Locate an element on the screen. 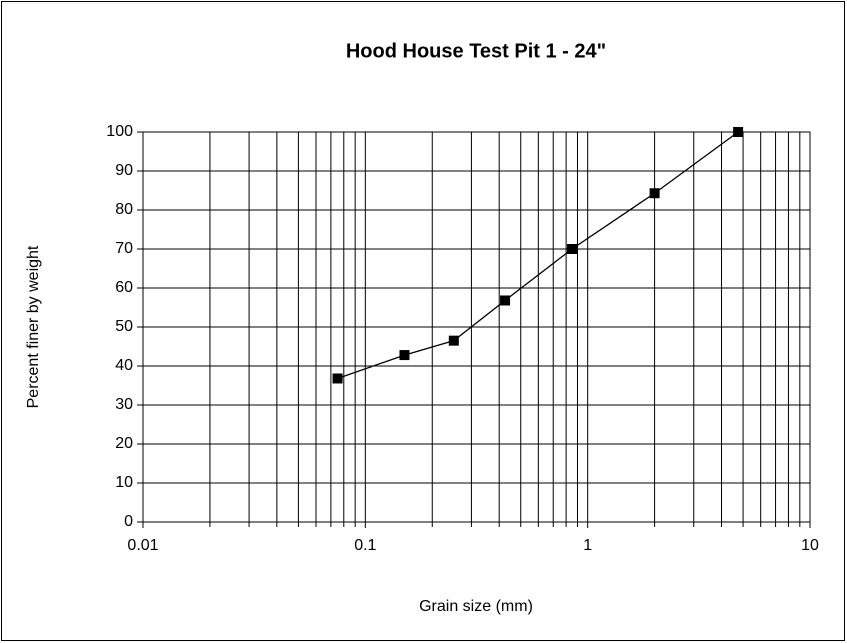 This screenshot has width=847, height=643. x-tick-label: 0.1 is located at coordinates (365, 545).